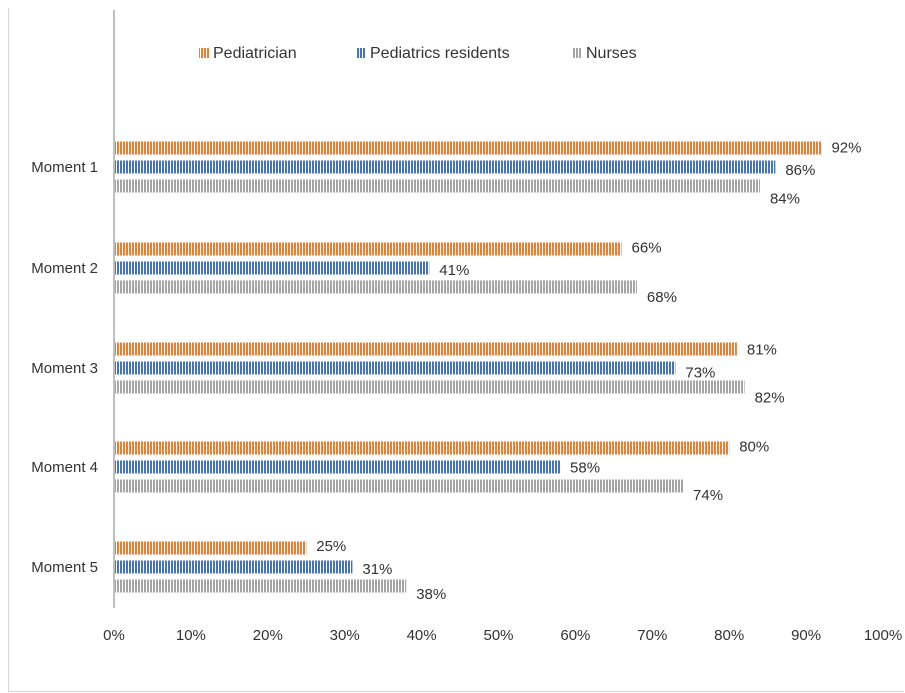 The image size is (905, 693). What do you see at coordinates (445, 167) in the screenshot?
I see `bar-moment-1-pediatrics-residents` at bounding box center [445, 167].